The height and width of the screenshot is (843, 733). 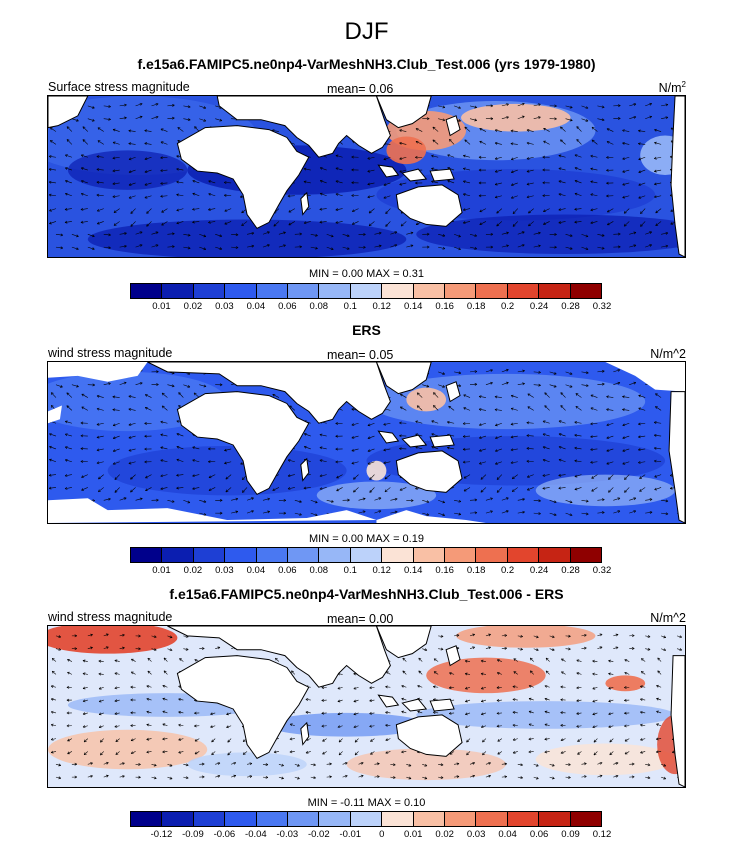 I want to click on panel-2-left-label: wind stress magnitude, so click(x=110, y=353).